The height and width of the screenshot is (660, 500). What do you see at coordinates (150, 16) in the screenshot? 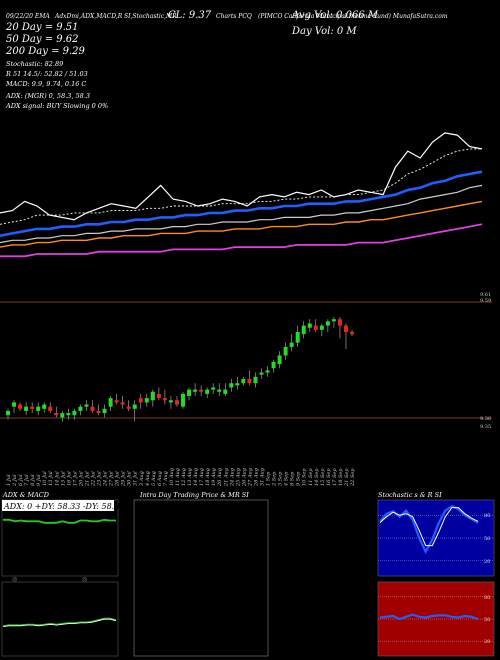
I see `header-stochastic: SI,Stochastic,MR` at bounding box center [150, 16].